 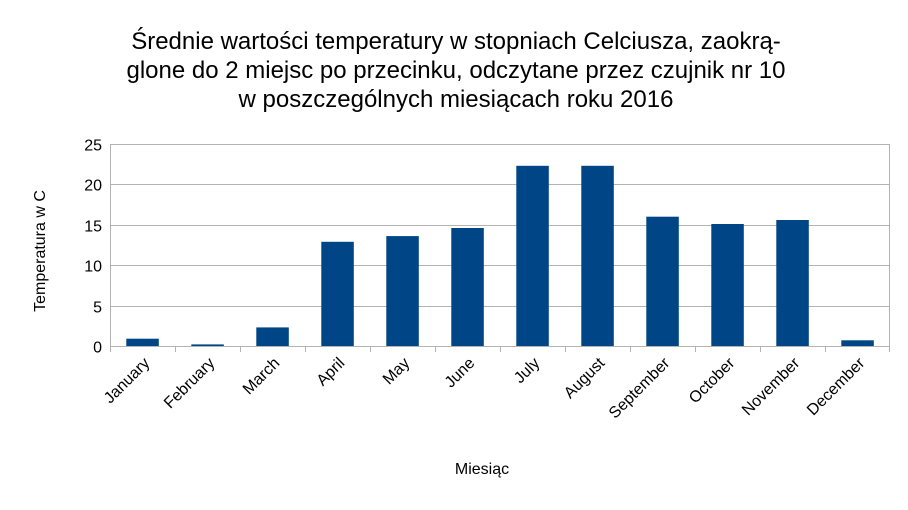 What do you see at coordinates (527, 371) in the screenshot?
I see `x-tick-label: July` at bounding box center [527, 371].